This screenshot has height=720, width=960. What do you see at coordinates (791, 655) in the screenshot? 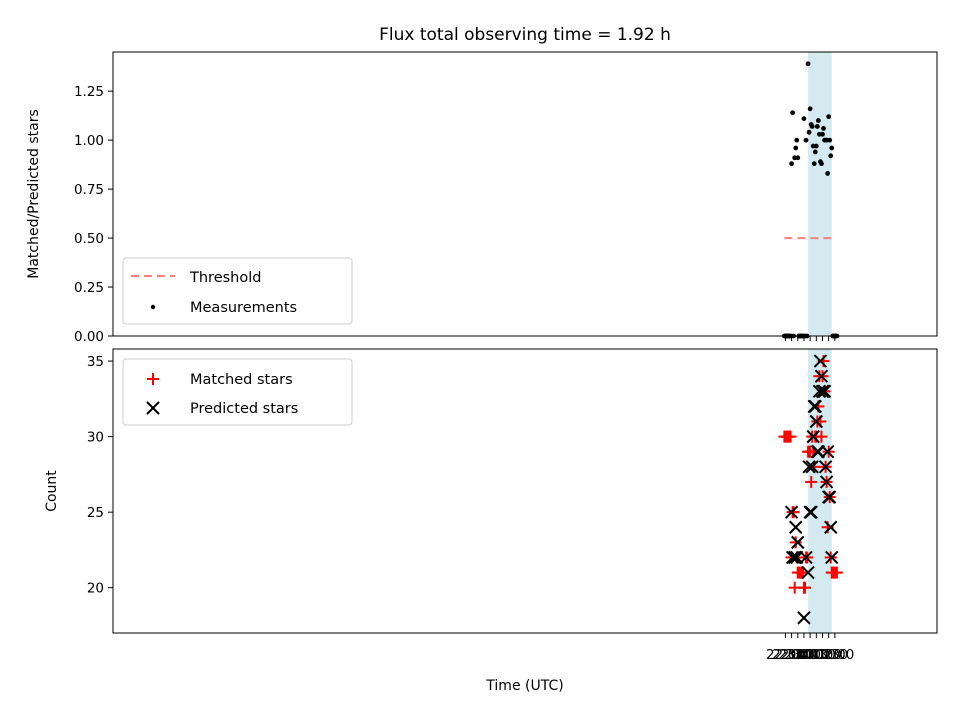
I see `x-tick-label: 22:30` at bounding box center [791, 655].